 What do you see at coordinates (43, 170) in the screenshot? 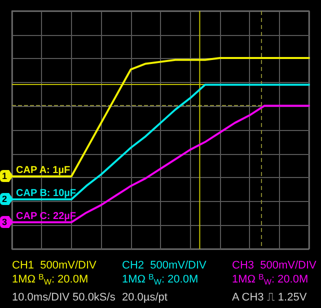
I see `legend-label: CAP A: 1µF` at bounding box center [43, 170].